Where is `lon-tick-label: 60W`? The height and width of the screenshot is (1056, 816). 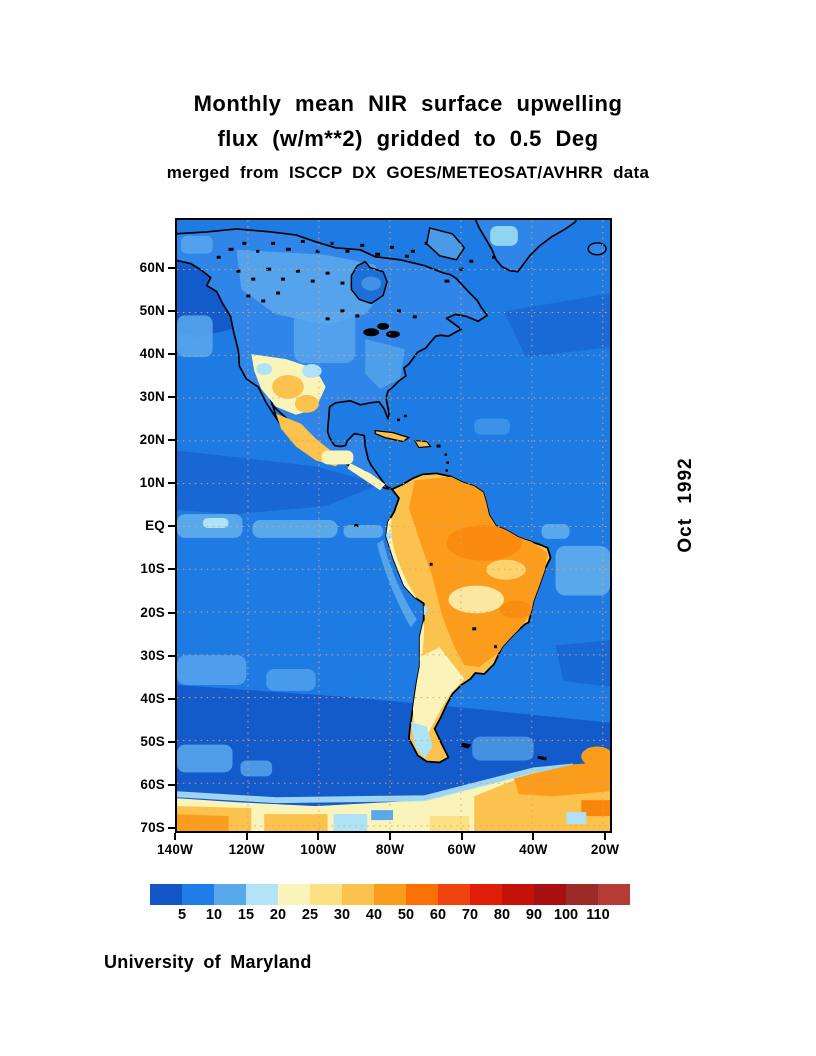 lon-tick-label: 60W is located at coordinates (461, 849).